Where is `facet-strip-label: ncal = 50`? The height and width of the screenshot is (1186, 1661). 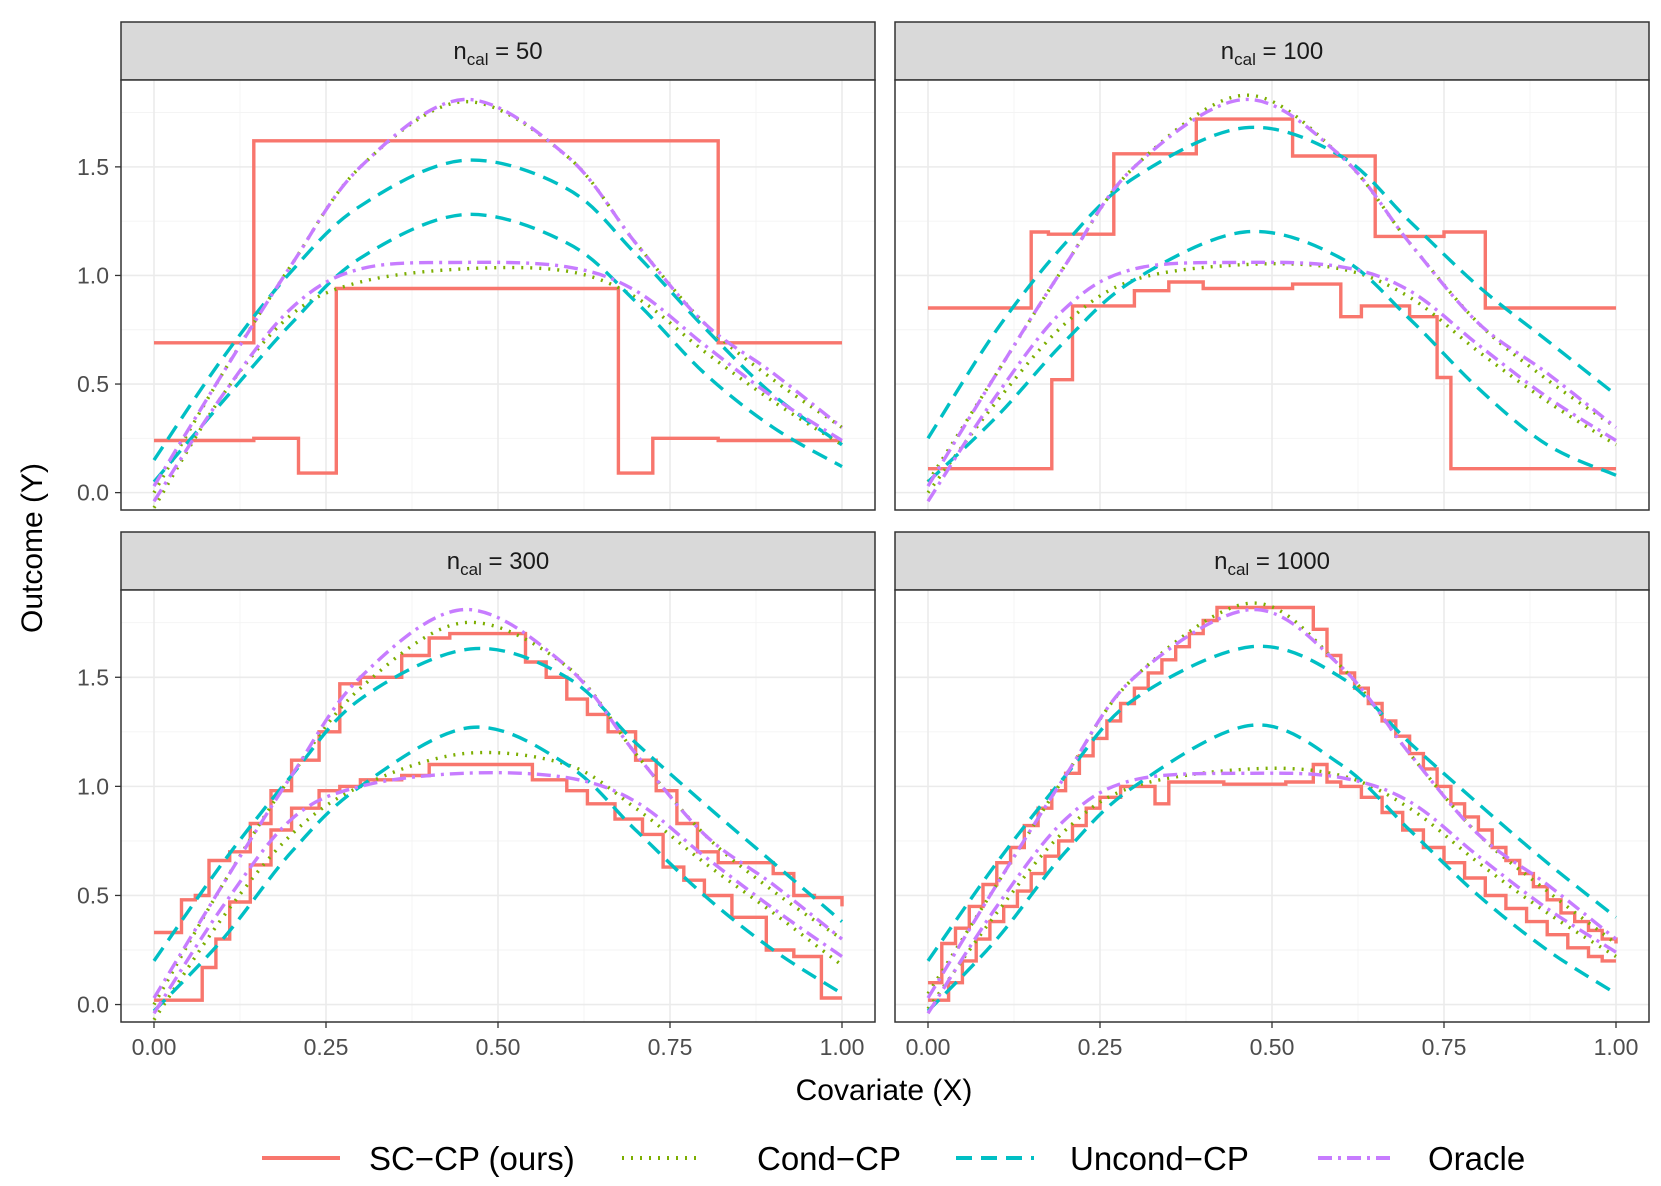
facet-strip-label: ncal = 50 is located at coordinates (497, 53).